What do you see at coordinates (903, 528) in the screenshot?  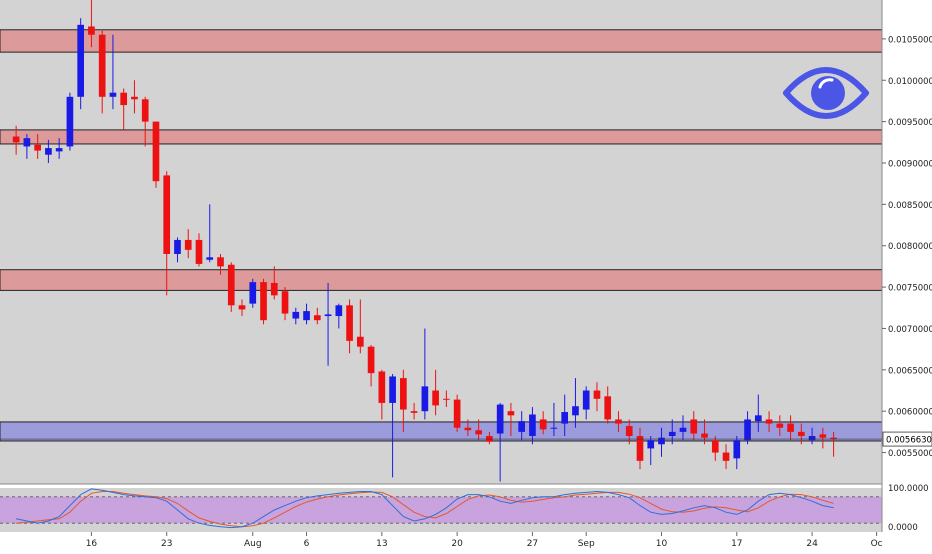 I see `oscillator-tick-label: 0.0000` at bounding box center [903, 528].